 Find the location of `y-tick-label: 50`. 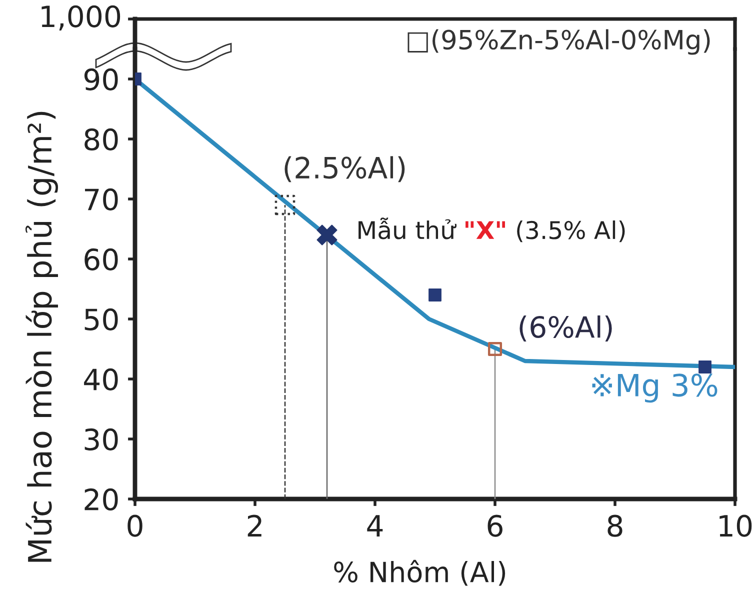

y-tick-label: 50 is located at coordinates (101, 319).